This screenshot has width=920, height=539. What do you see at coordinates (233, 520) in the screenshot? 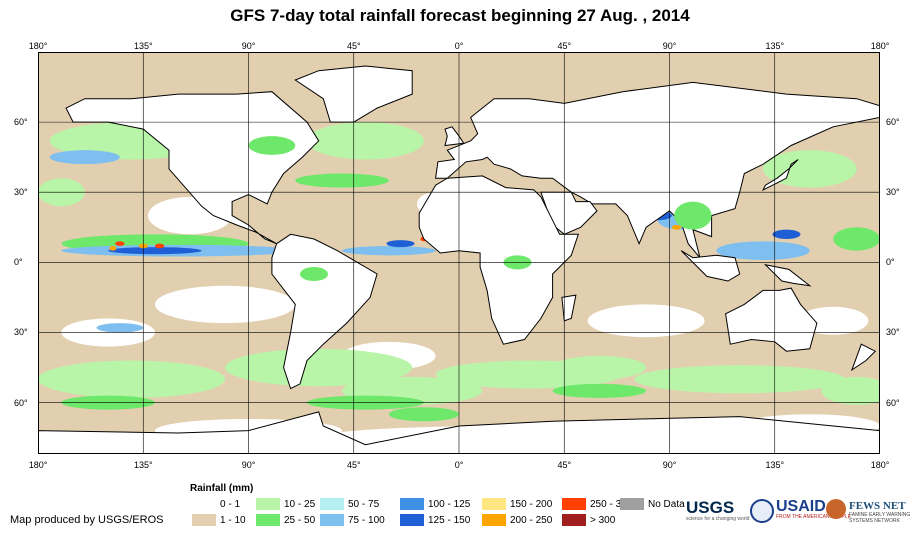
I see `legend-label: 1 - 10` at bounding box center [233, 520].